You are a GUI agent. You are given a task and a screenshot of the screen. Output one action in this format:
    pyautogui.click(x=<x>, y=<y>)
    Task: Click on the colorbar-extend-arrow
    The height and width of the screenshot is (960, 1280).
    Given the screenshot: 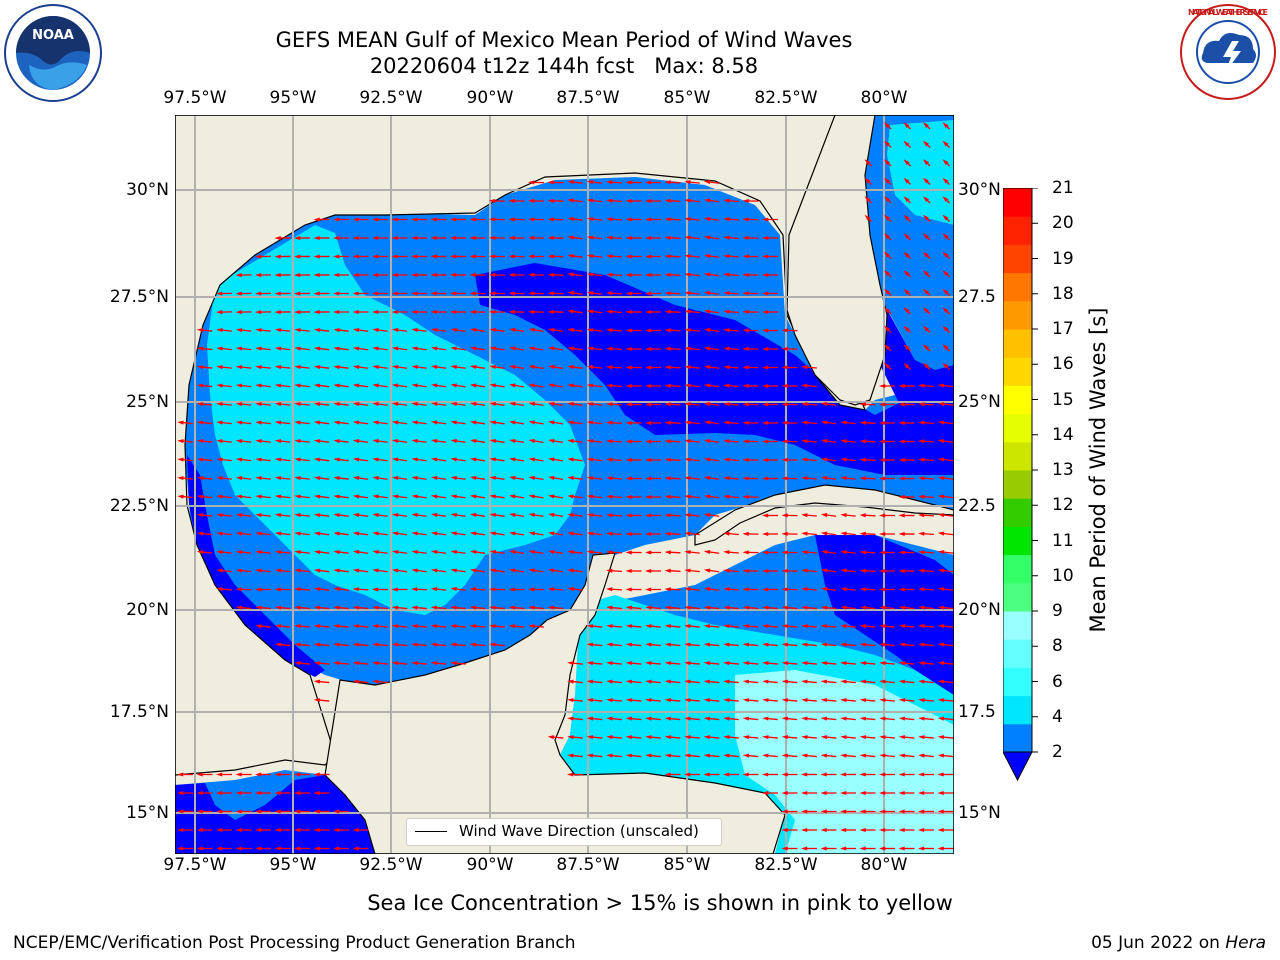 What is the action you would take?
    pyautogui.click(x=1018, y=766)
    